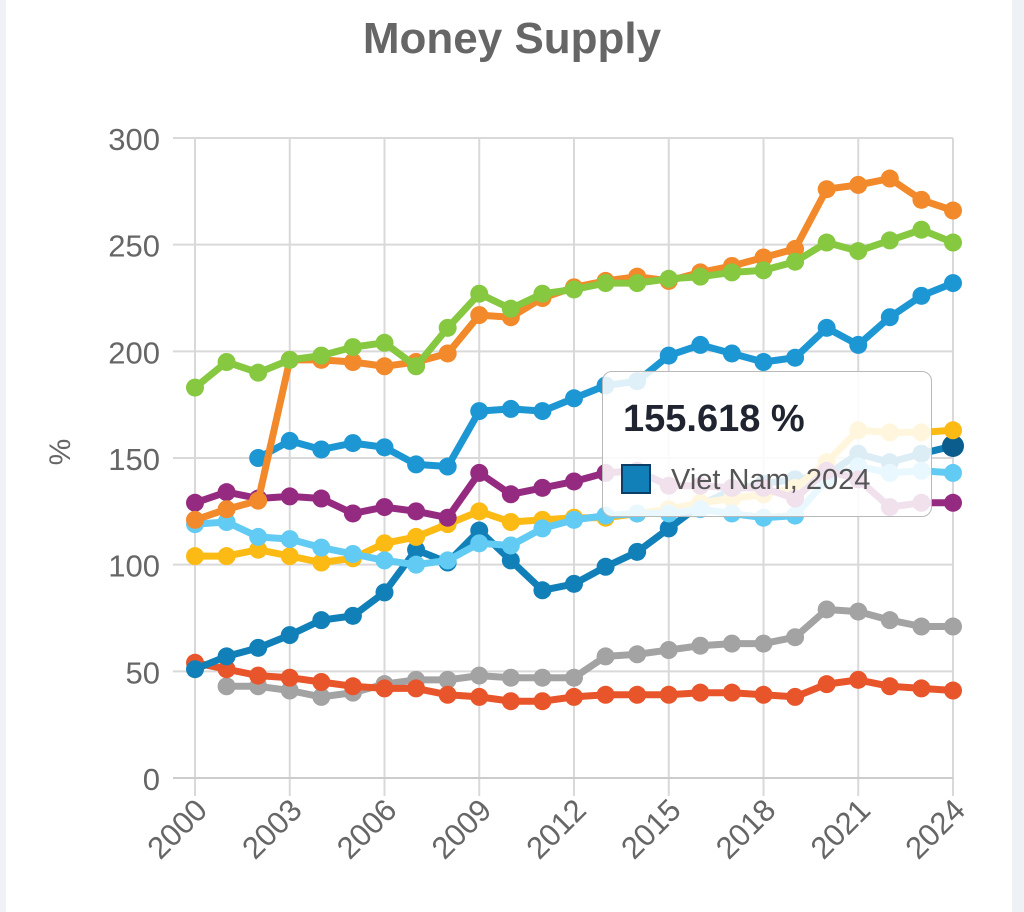 This screenshot has height=912, width=1024. Describe the element at coordinates (841, 829) in the screenshot. I see `x-tick-label: 2021` at that location.